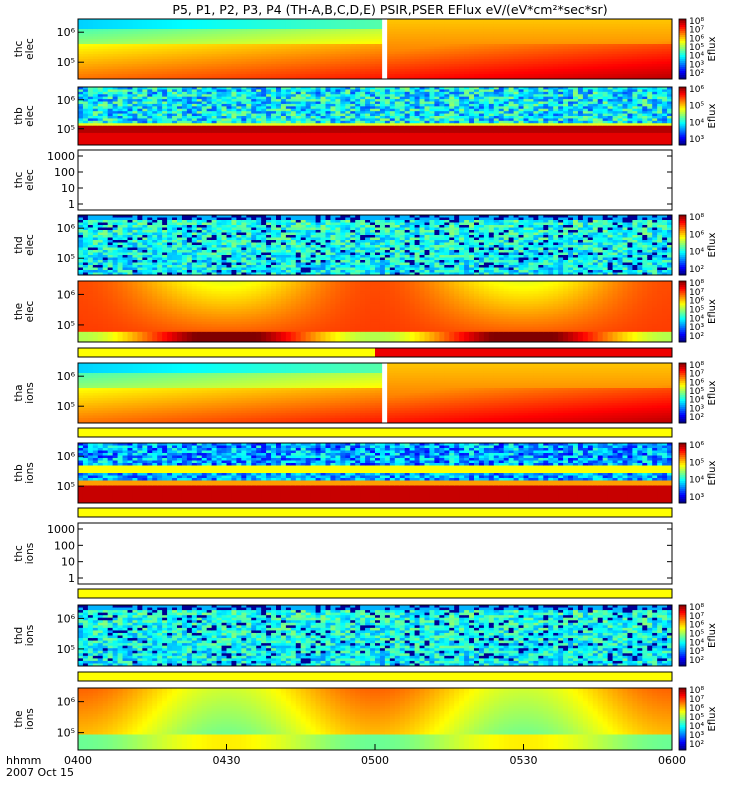 The height and width of the screenshot is (800, 750). I want to click on panel-thb-elec: 10⁶10⁵10⁴10³Eflux10⁶10⁵thb elec, so click(365, 115).